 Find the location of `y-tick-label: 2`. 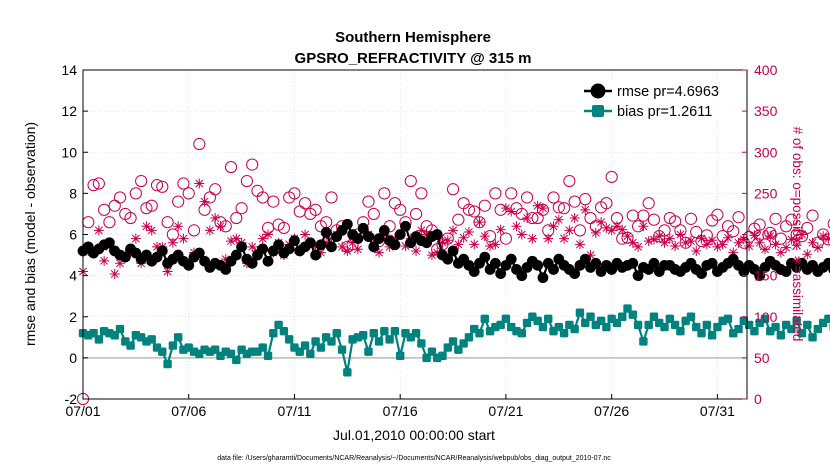

y-tick-label: 2 is located at coordinates (73, 317).